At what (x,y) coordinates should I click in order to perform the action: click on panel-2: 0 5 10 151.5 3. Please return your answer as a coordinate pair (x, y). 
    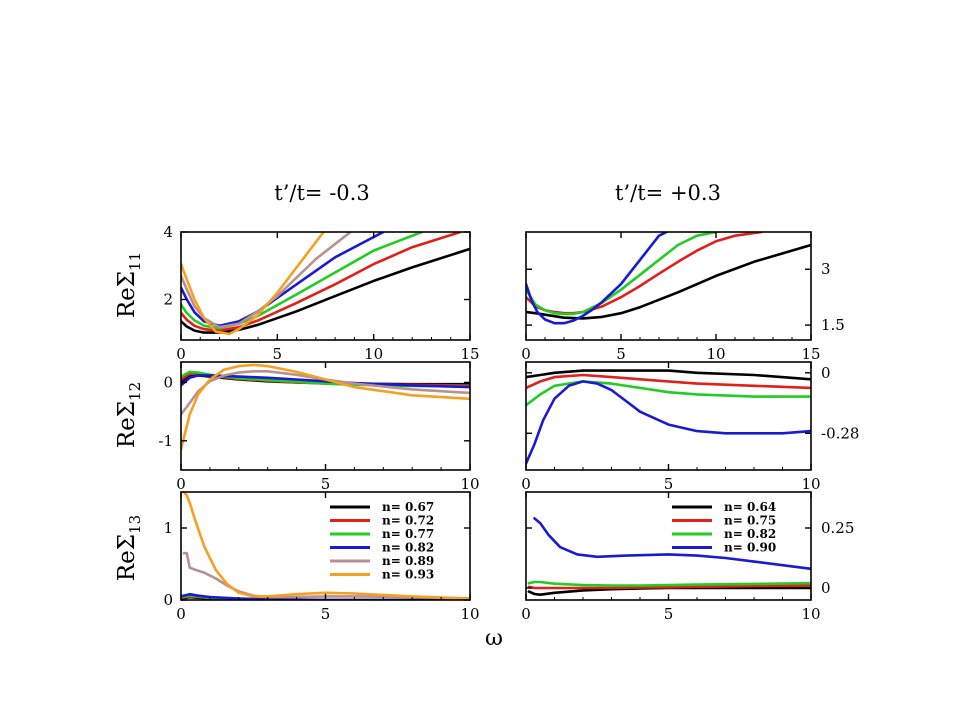
    Looking at the image, I should click on (683, 297).